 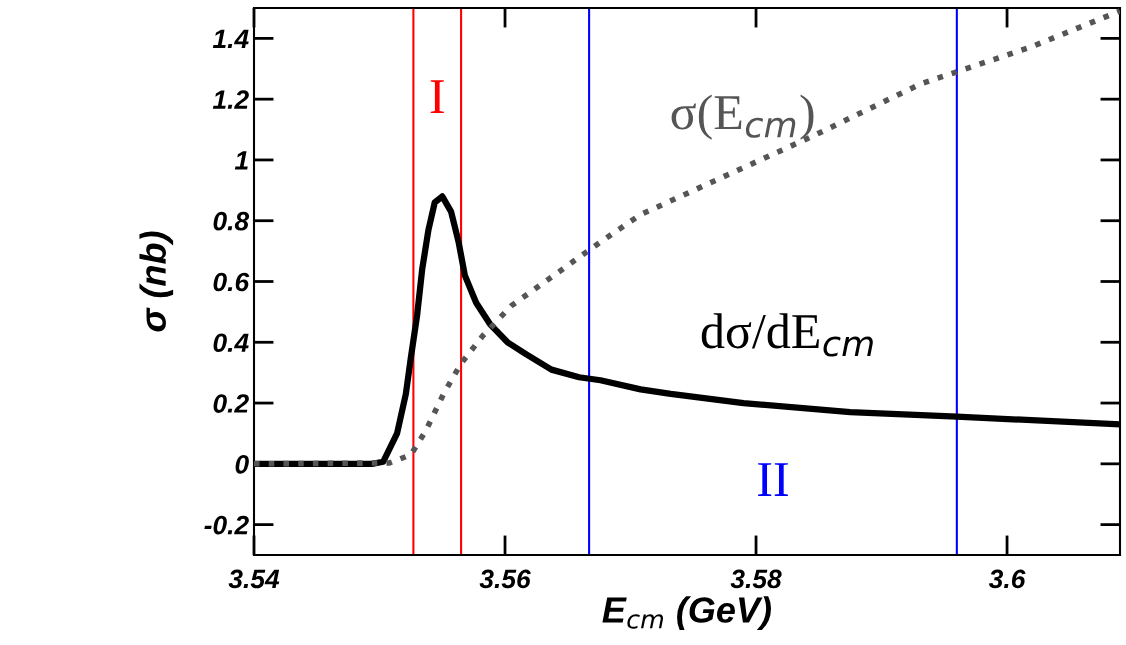 What do you see at coordinates (756, 579) in the screenshot?
I see `x-tick-label: 3.58` at bounding box center [756, 579].